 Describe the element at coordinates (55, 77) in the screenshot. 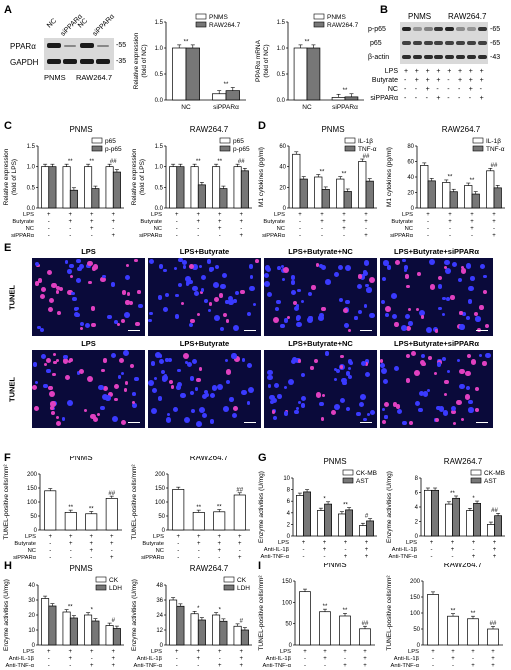

I see `blot-a-group-pnms: PNMS` at that location.